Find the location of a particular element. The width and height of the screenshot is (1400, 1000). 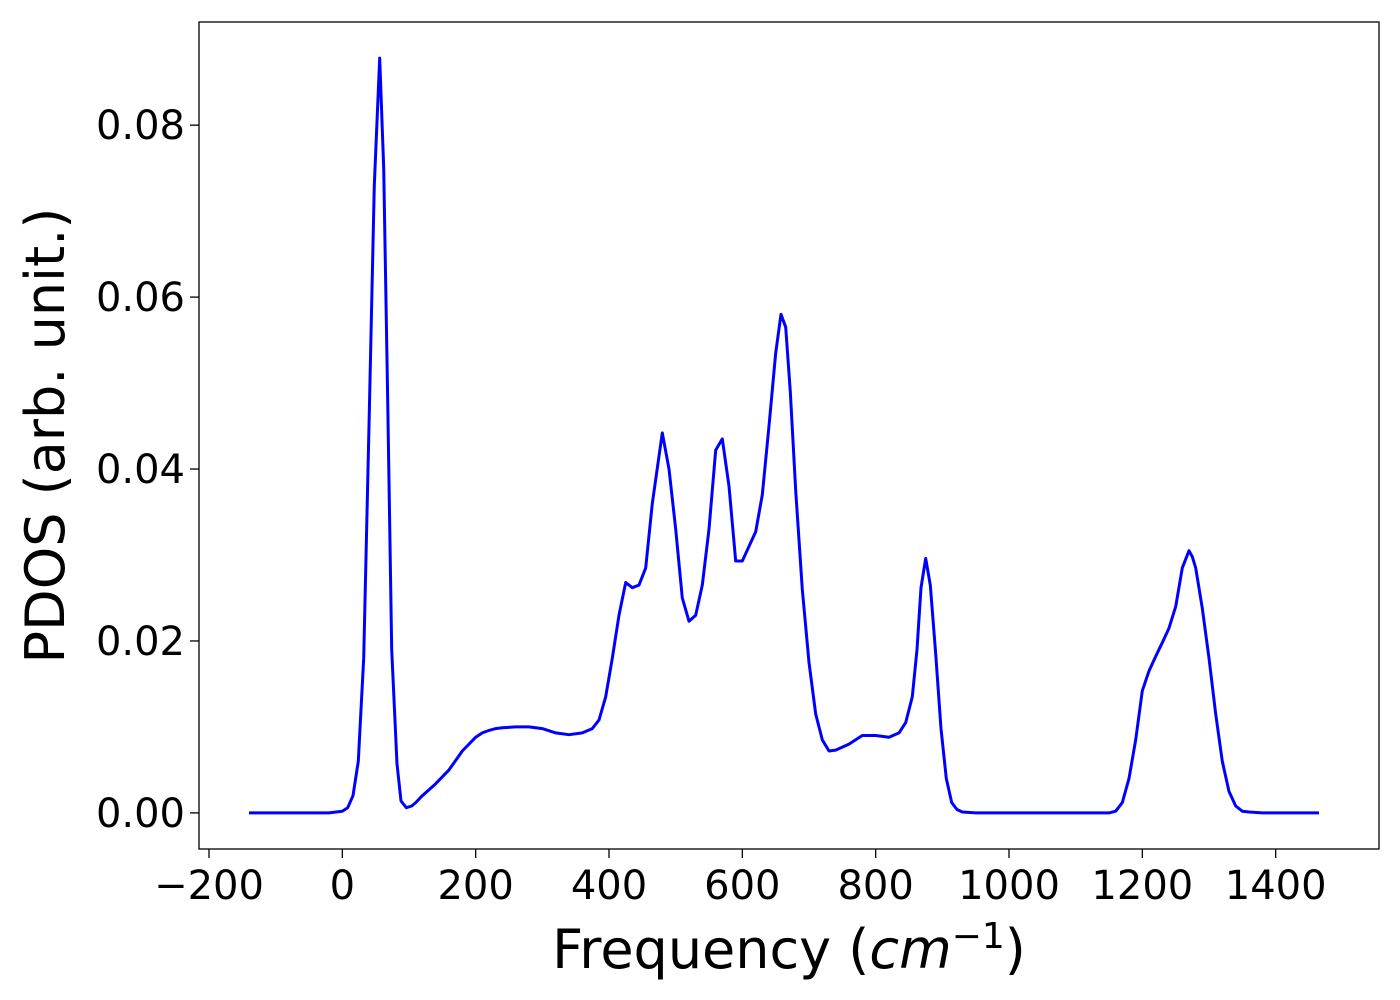

x-tick-label: 1400 is located at coordinates (1276, 886).